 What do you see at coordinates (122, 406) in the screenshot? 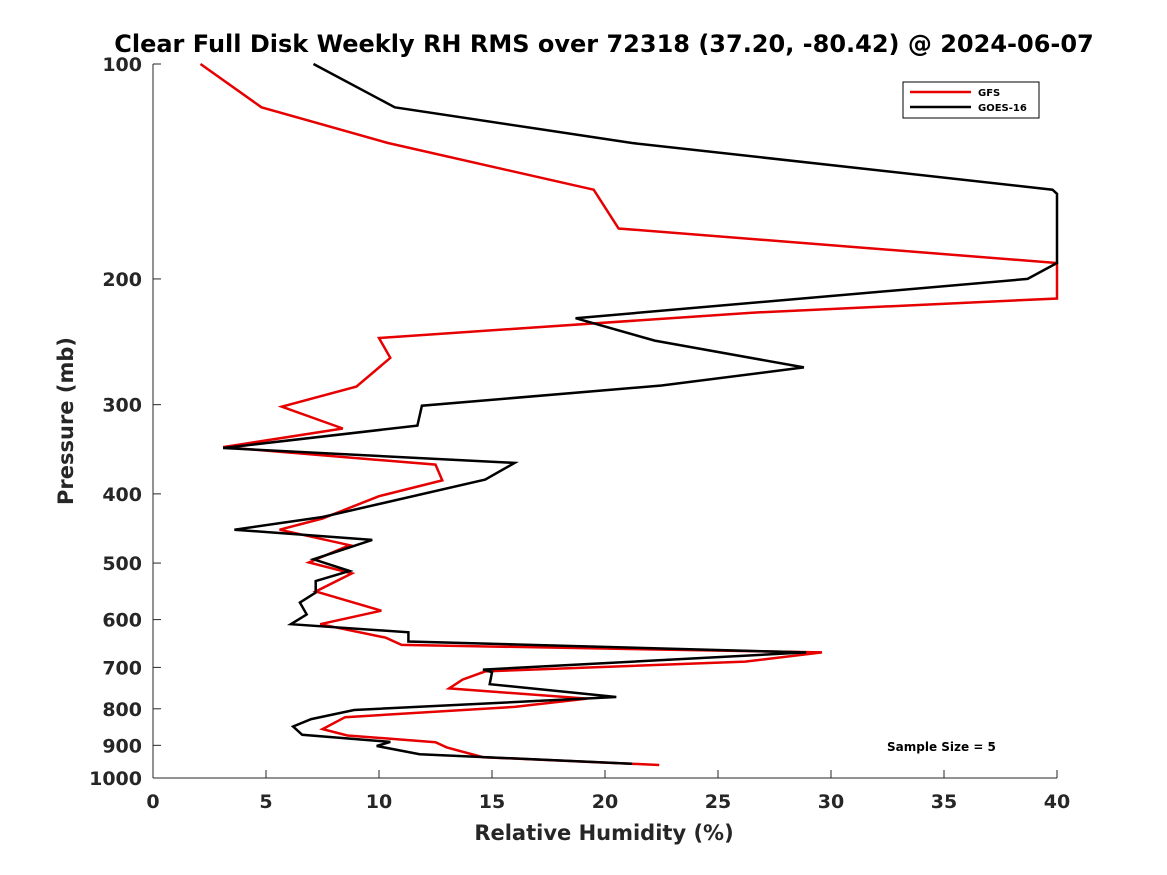
I see `y-tick-label: 300` at bounding box center [122, 406].